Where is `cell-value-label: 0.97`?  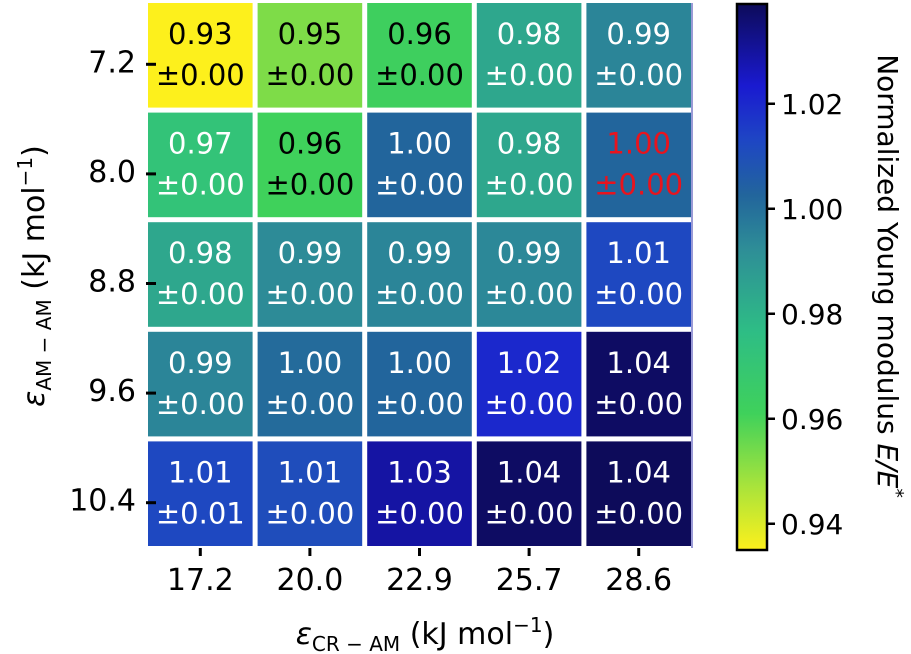
cell-value-label: 0.97 is located at coordinates (200, 144).